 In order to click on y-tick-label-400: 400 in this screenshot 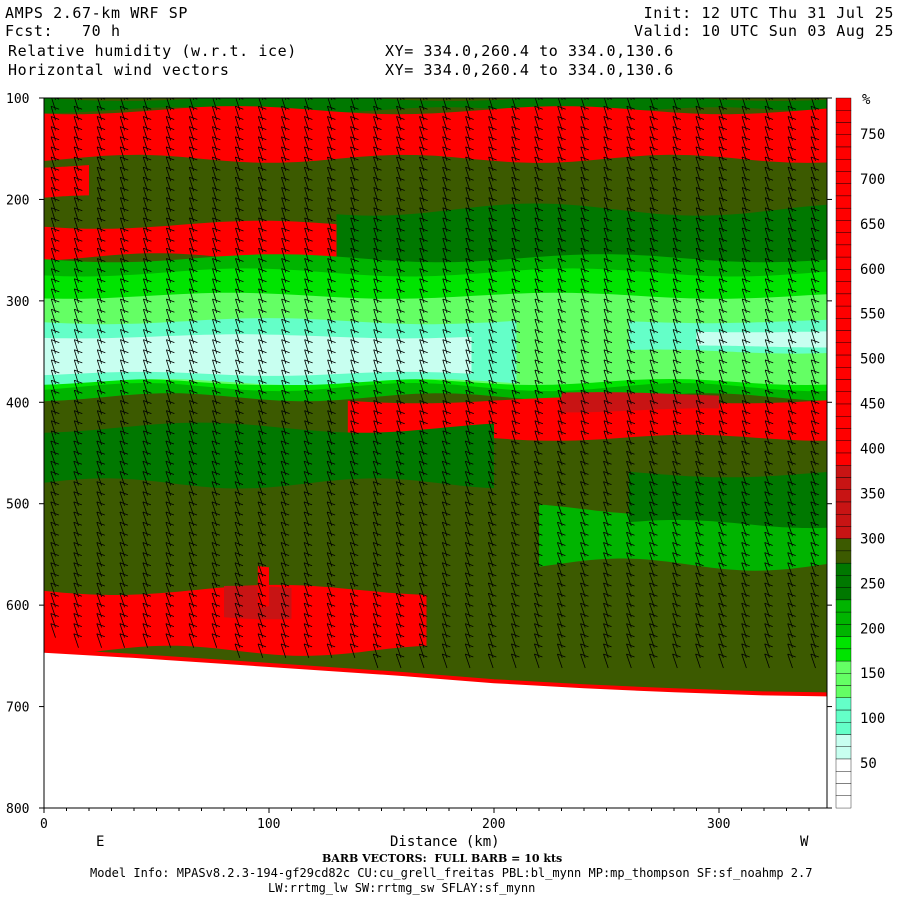, I will do `click(17, 403)`.